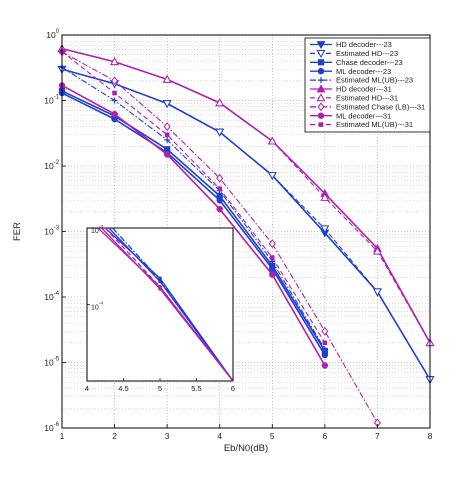 This screenshot has width=474, height=480. What do you see at coordinates (246, 448) in the screenshot?
I see `x-axis-label: Eb/N0(dB)` at bounding box center [246, 448].